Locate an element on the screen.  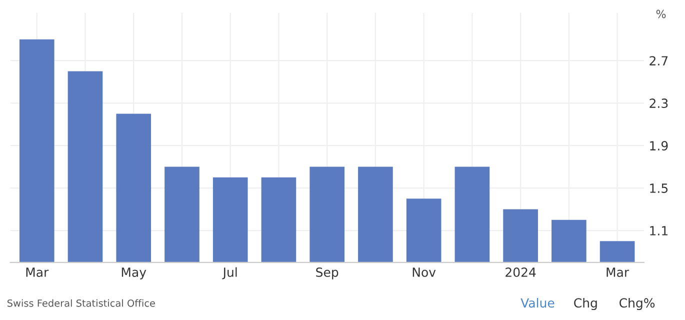
x-tick-label: May is located at coordinates (134, 274).